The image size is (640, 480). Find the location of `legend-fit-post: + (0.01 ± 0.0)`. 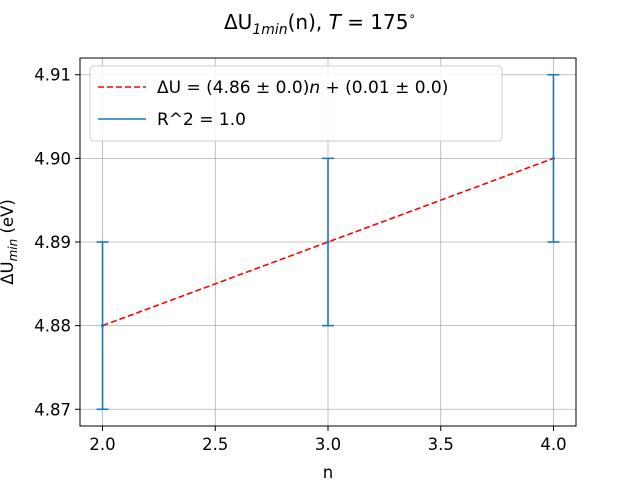

legend-fit-post: + (0.01 ± 0.0) is located at coordinates (384, 88).